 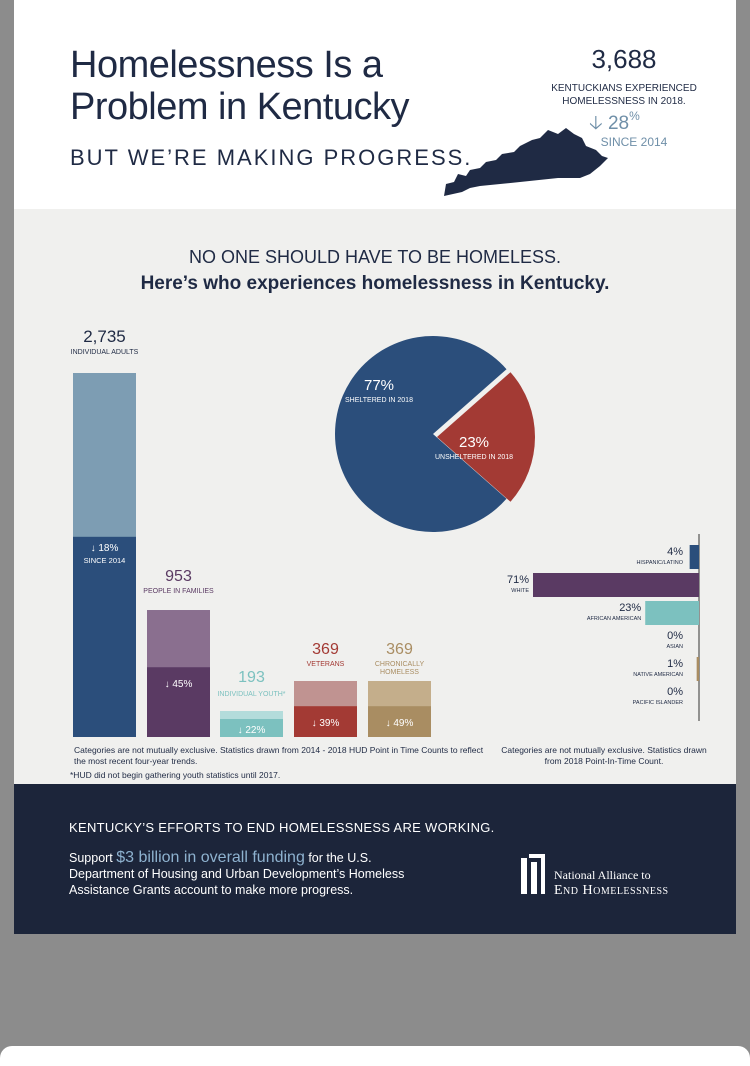 What do you see at coordinates (93, 858) in the screenshot?
I see `footer-body-pre: Support` at bounding box center [93, 858].